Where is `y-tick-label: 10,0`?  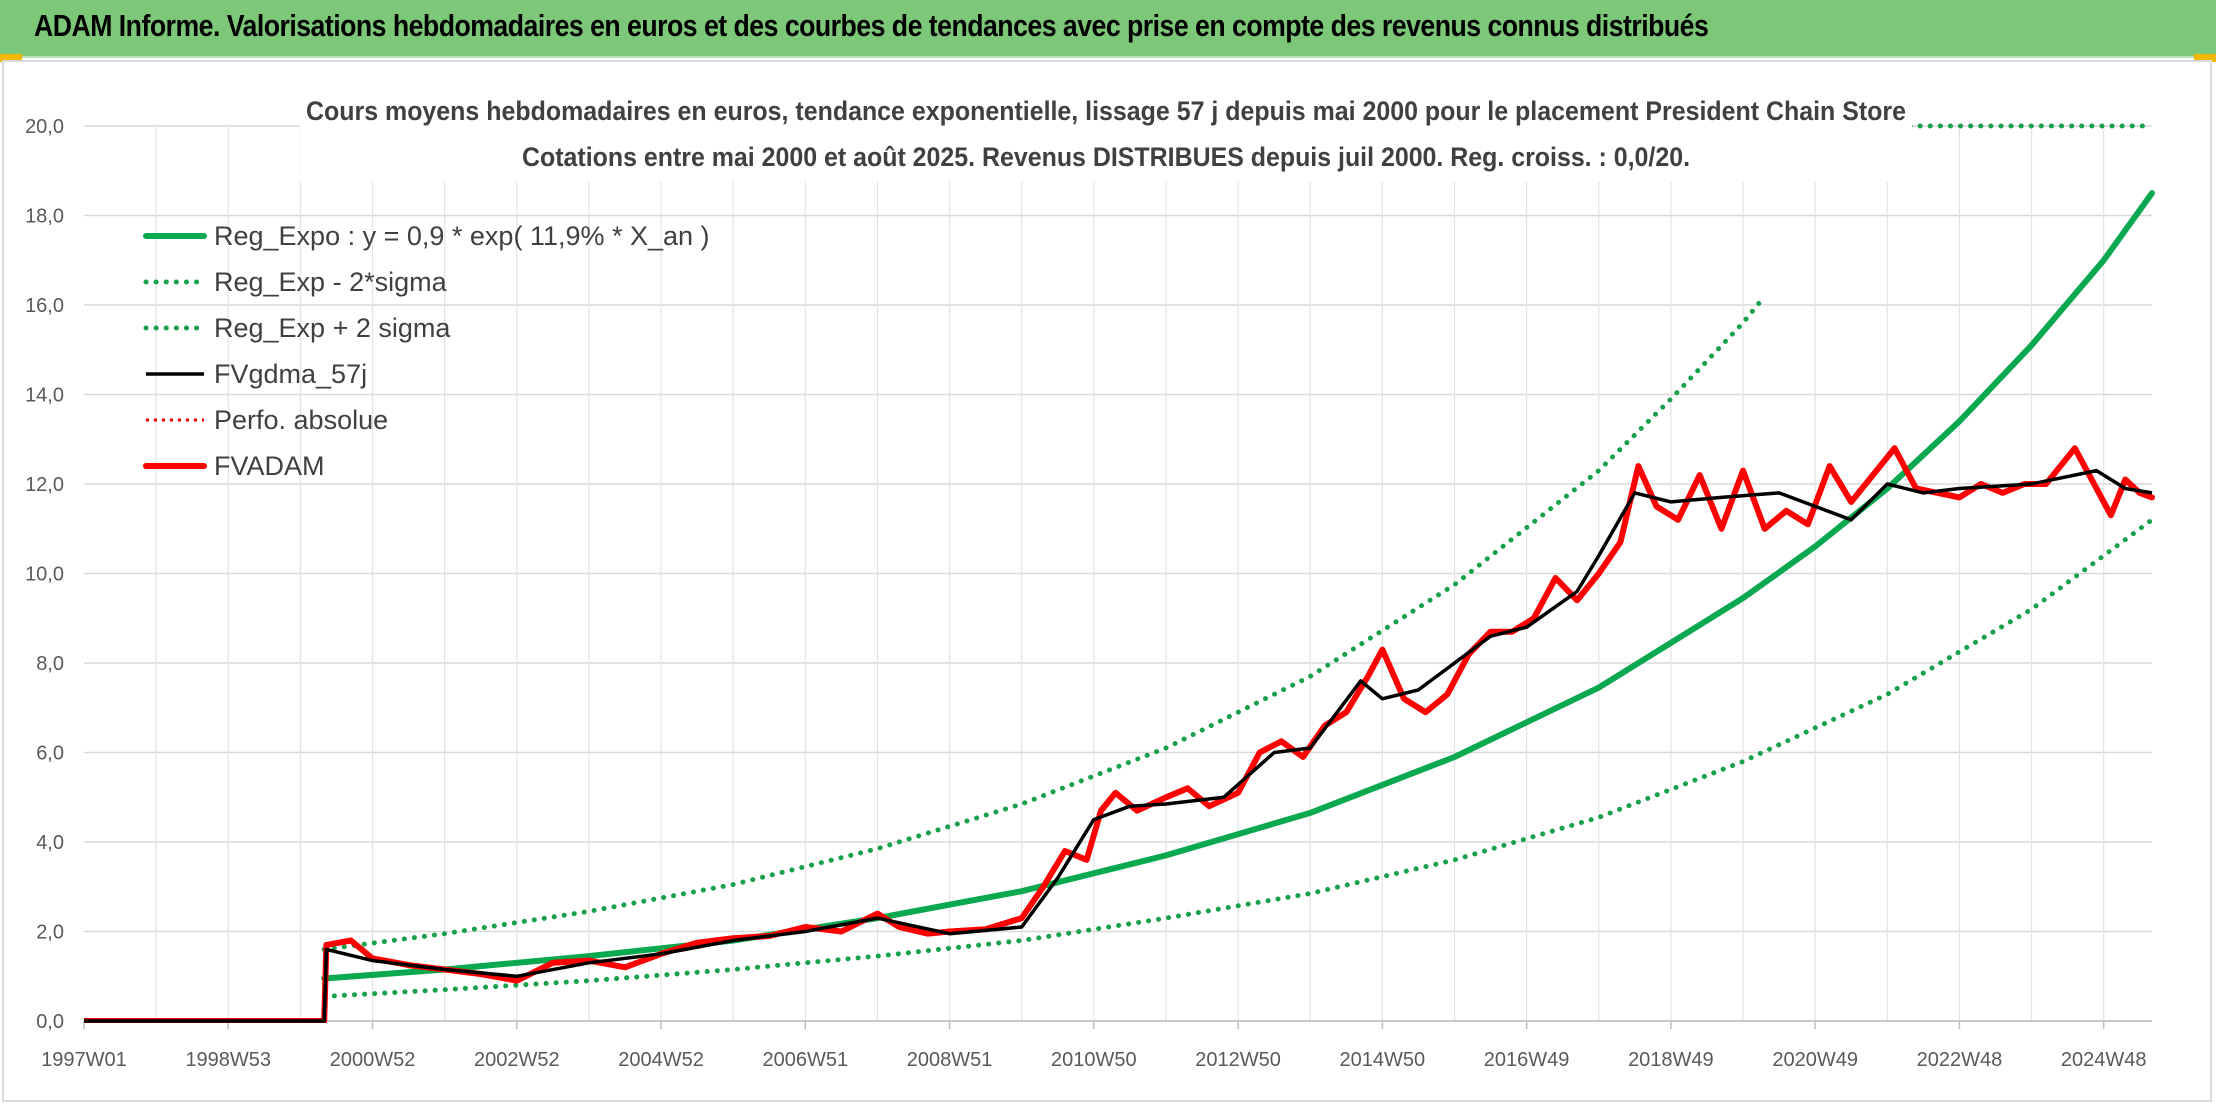 y-tick-label: 10,0 is located at coordinates (44, 575).